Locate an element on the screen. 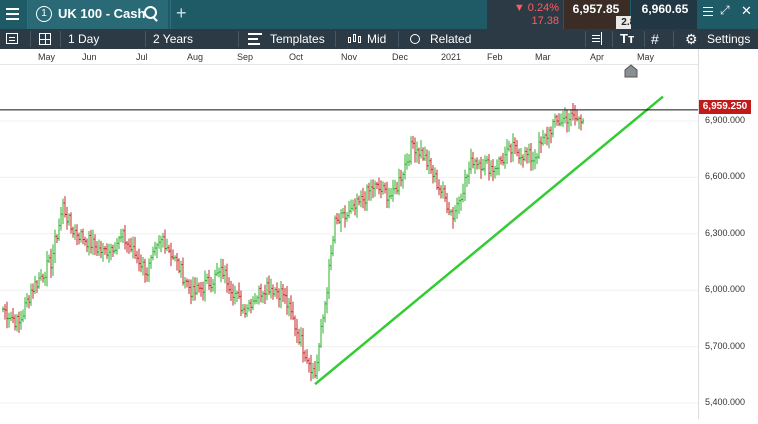 This screenshot has width=758, height=424. add-tab-icon: + is located at coordinates (181, 13).